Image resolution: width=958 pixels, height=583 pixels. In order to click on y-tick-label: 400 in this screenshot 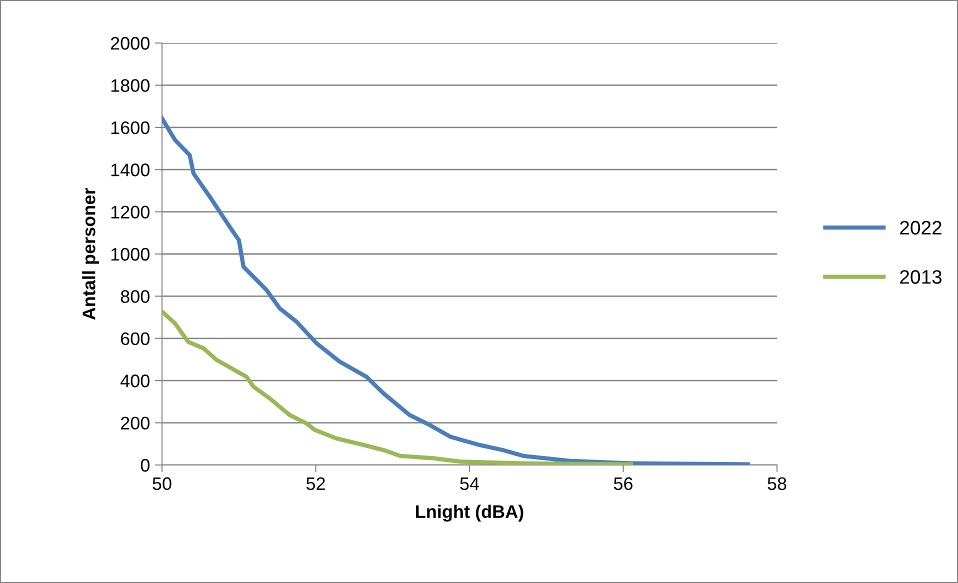, I will do `click(135, 381)`.